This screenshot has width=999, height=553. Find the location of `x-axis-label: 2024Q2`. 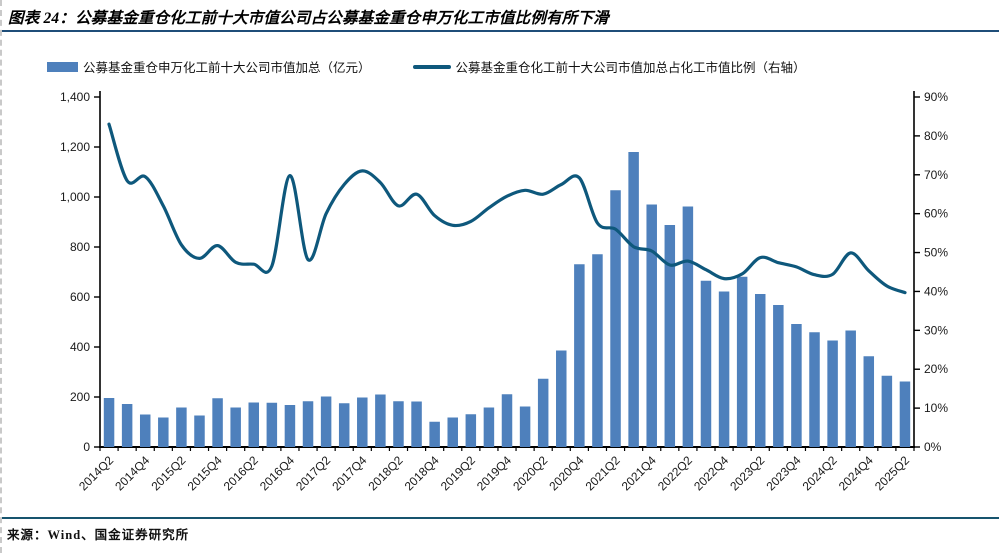

x-axis-label: 2024Q2 is located at coordinates (820, 473).